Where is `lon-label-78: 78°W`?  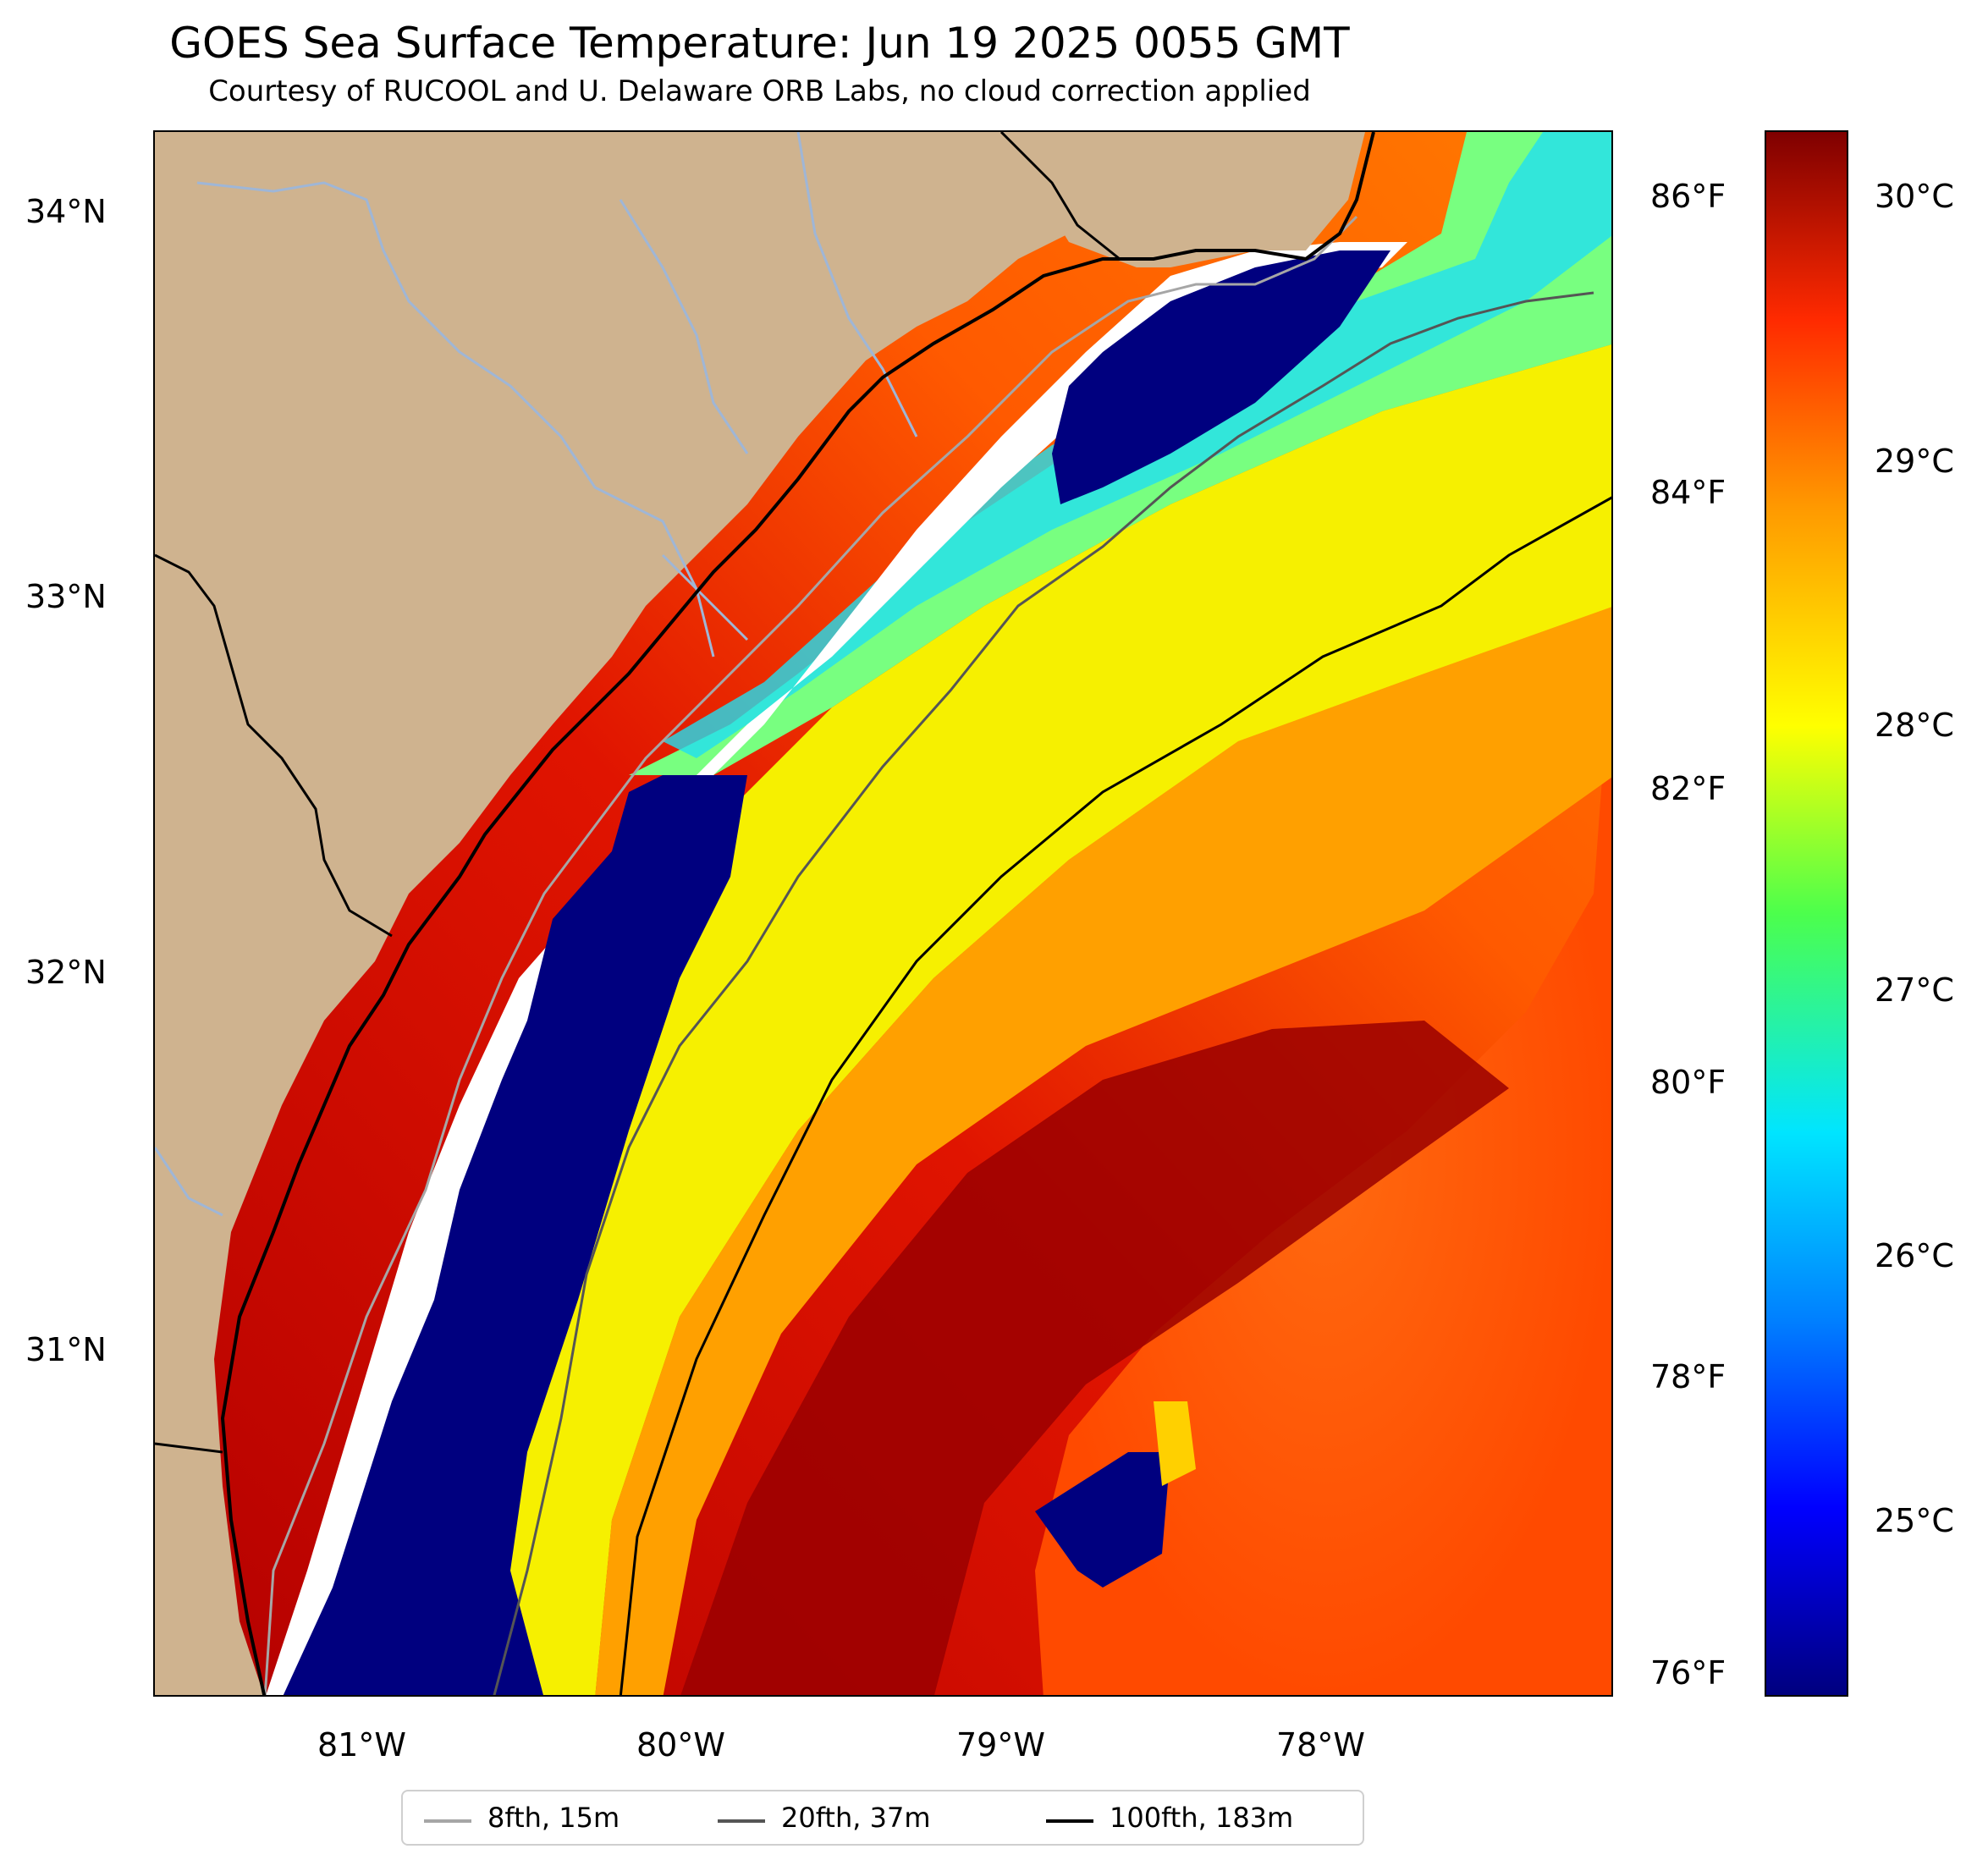 lon-label-78: 78°W is located at coordinates (1320, 1745).